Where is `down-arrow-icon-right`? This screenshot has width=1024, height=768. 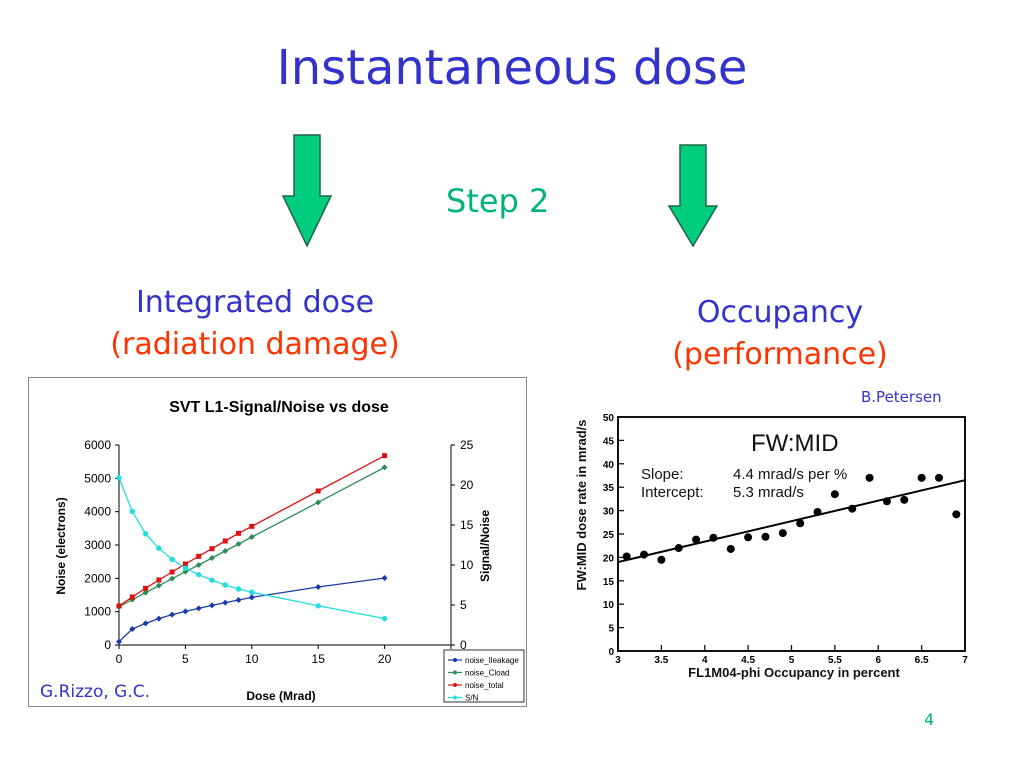 down-arrow-icon-right is located at coordinates (693, 196).